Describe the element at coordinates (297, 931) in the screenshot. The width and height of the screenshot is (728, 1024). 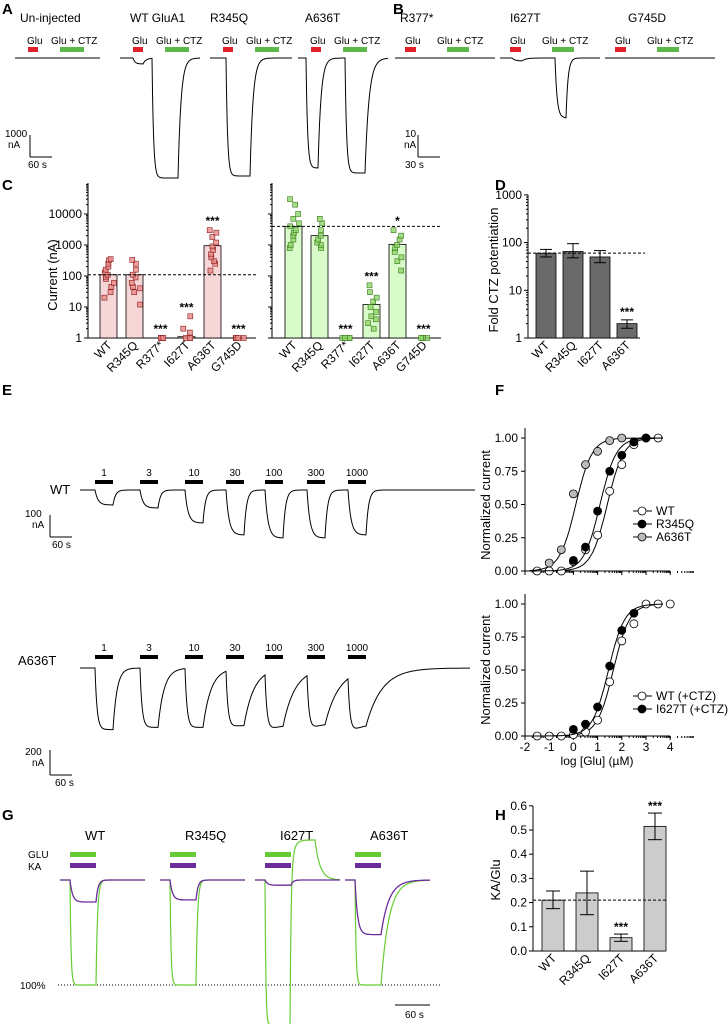
I see `glu-trace` at that location.